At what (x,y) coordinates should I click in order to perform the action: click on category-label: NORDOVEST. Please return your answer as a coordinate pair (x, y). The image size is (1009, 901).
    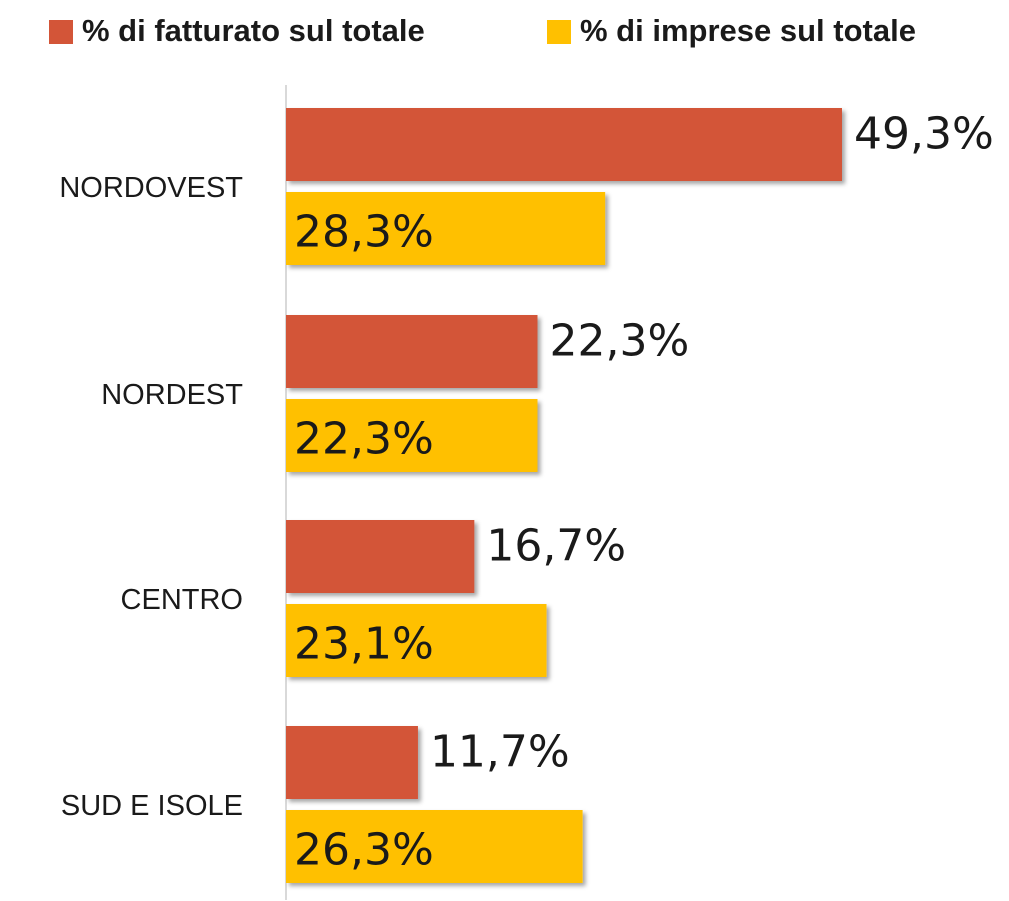
    Looking at the image, I should click on (151, 188).